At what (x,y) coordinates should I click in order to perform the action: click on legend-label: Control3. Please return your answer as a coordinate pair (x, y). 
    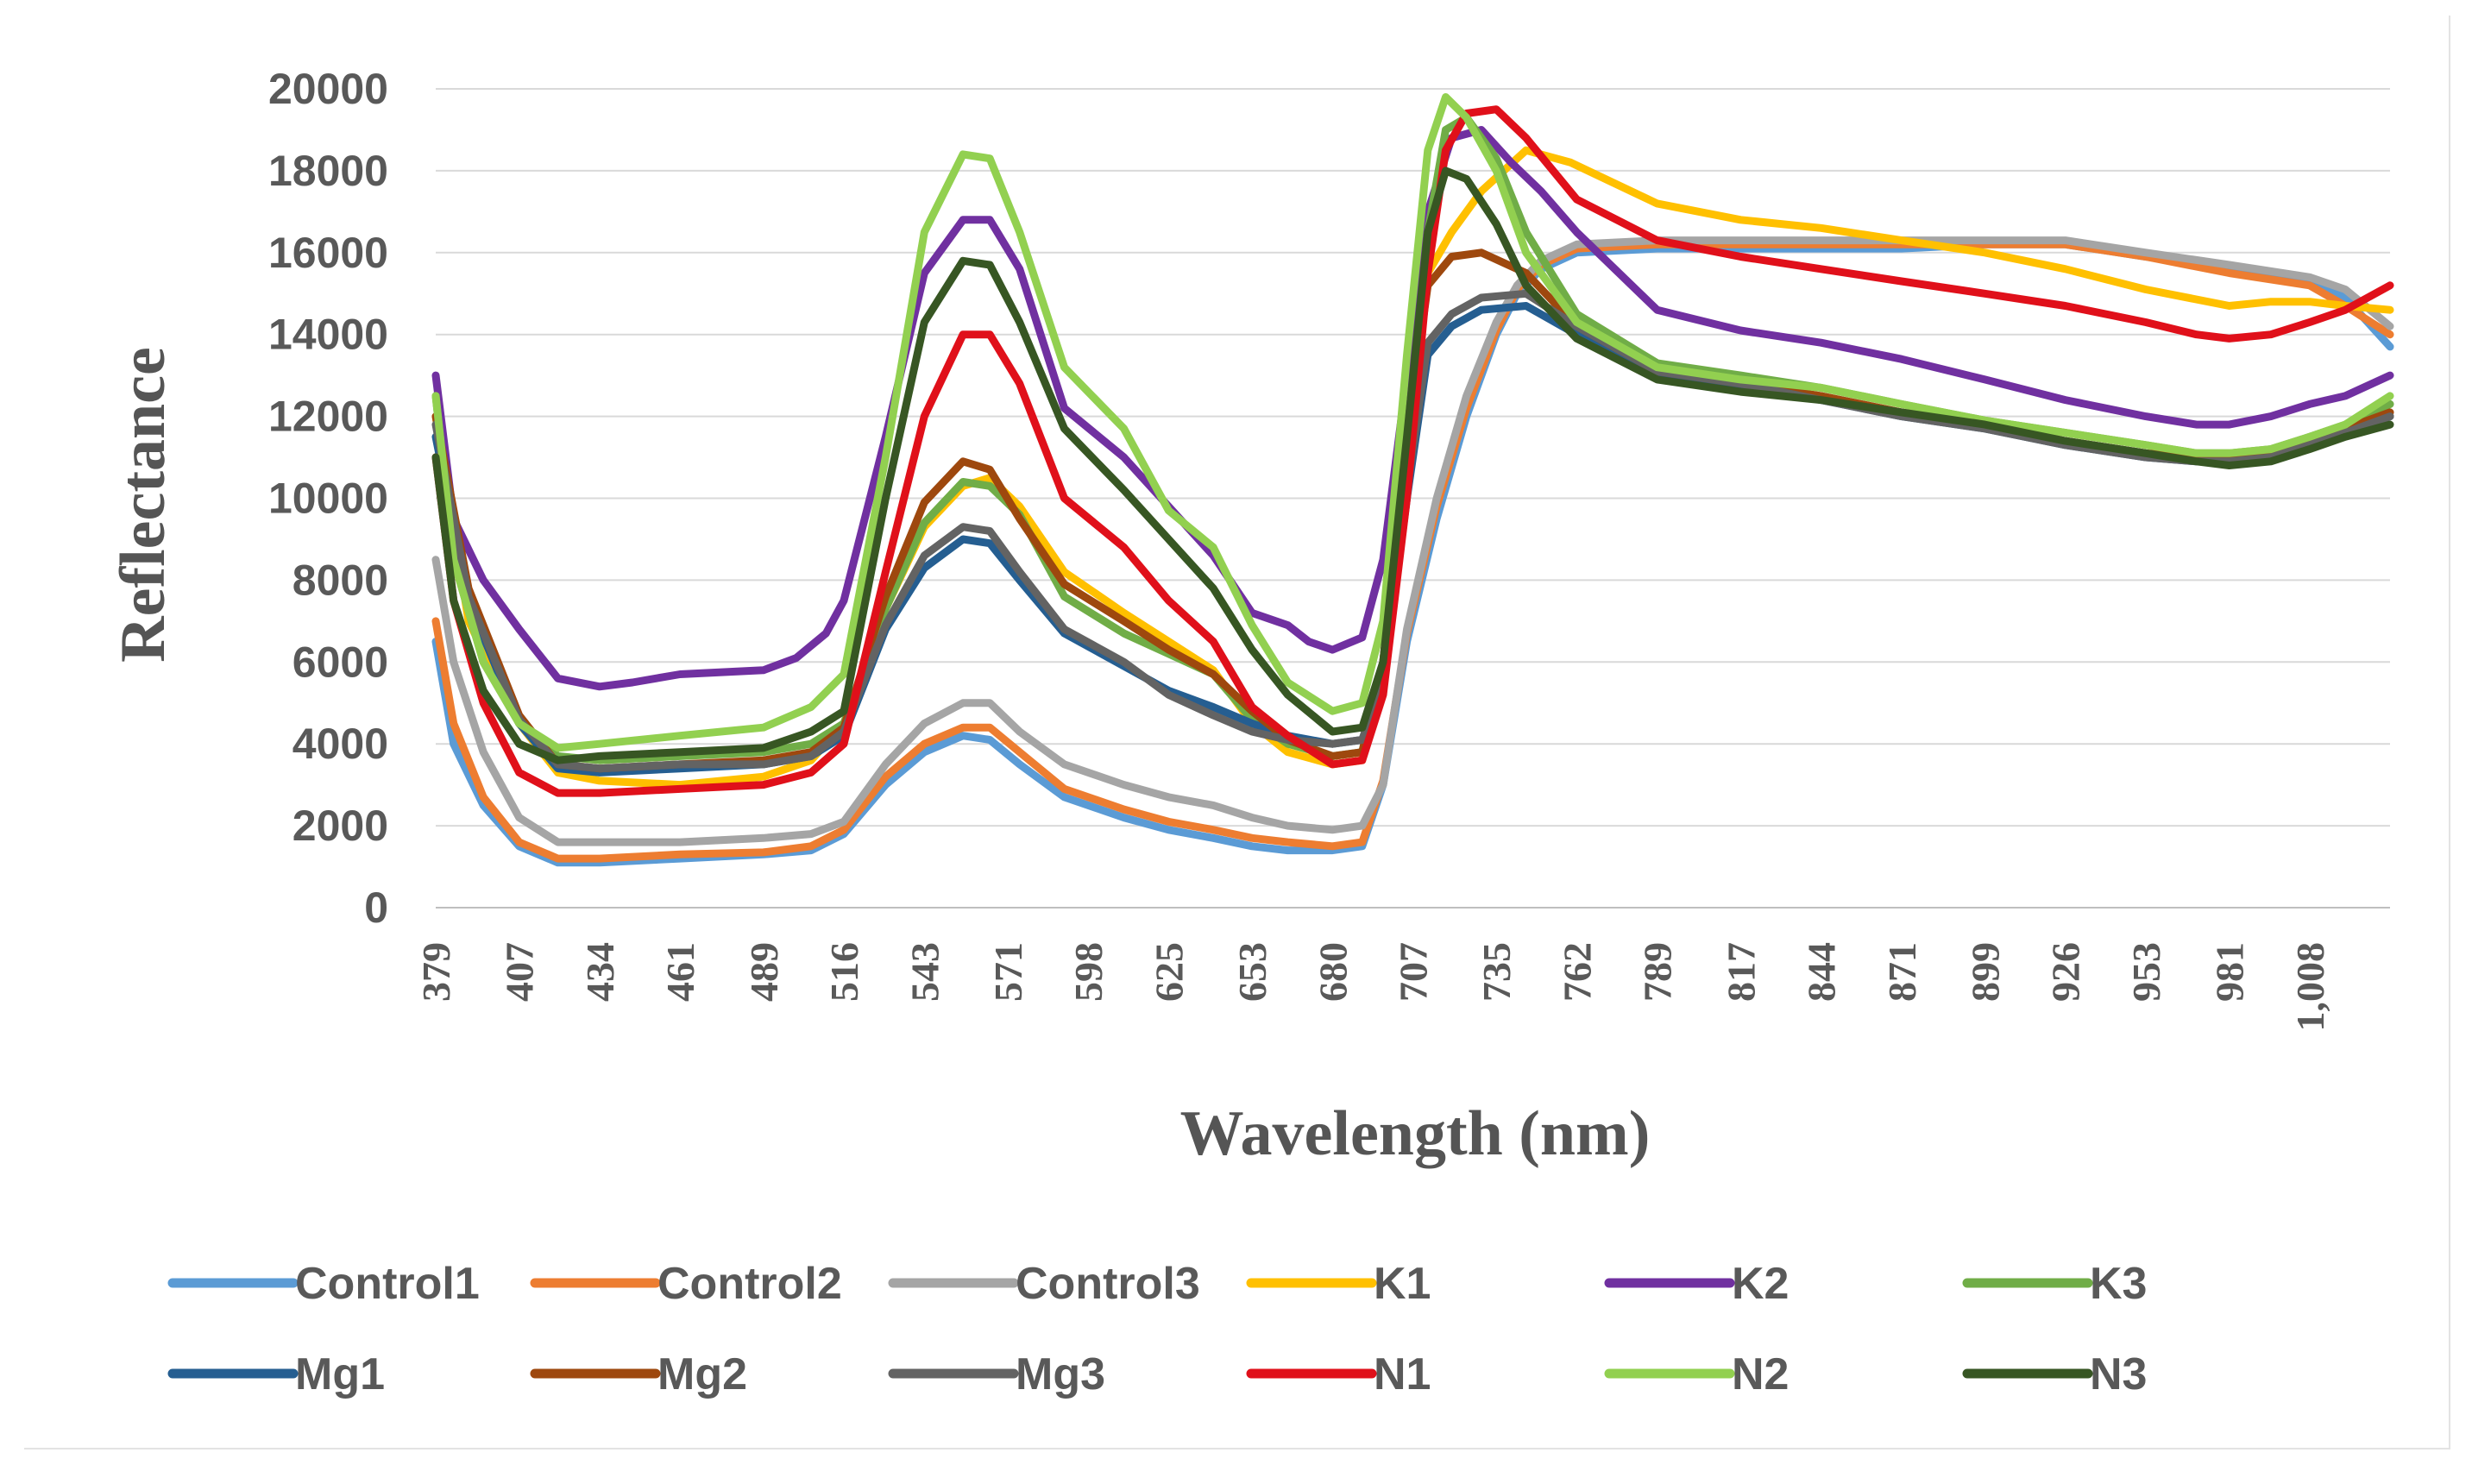
    Looking at the image, I should click on (1108, 1284).